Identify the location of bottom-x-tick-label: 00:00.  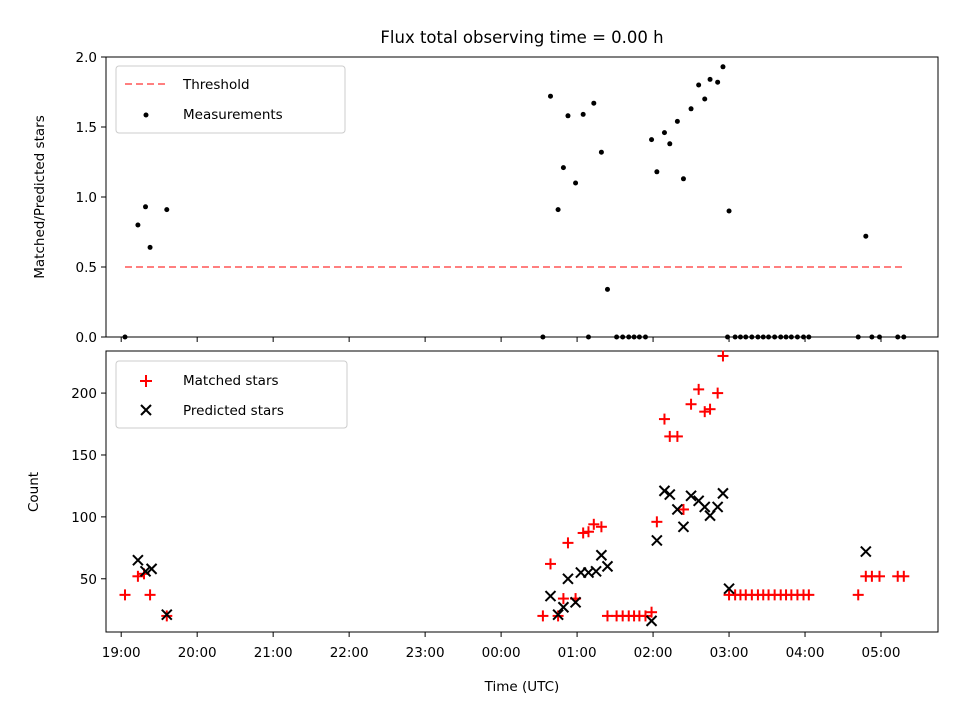
(501, 653).